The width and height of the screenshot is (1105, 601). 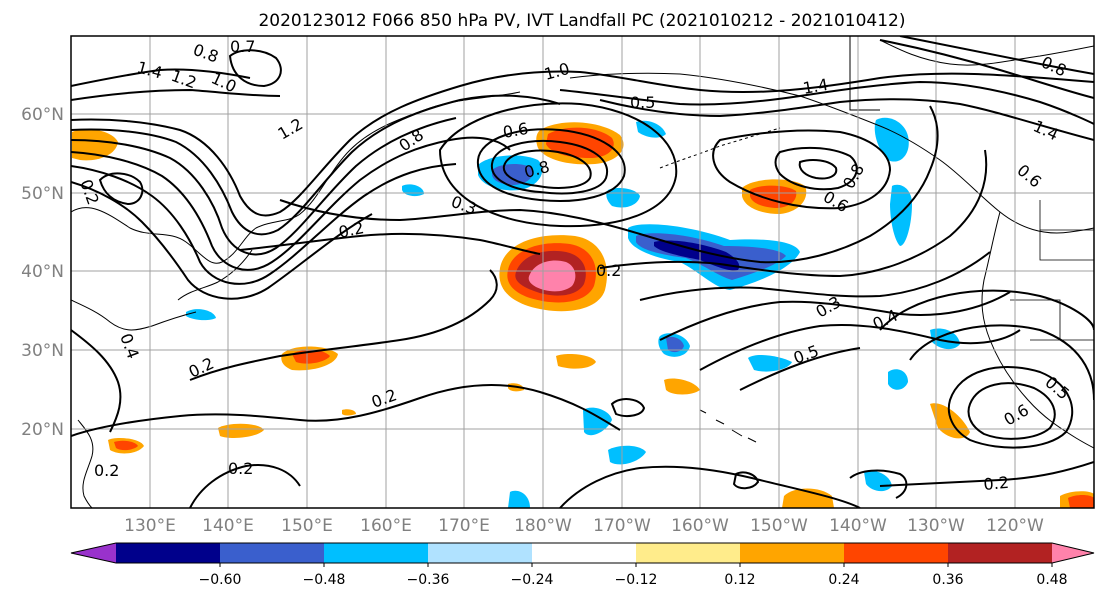 What do you see at coordinates (1052, 270) in the screenshot?
I see `country-borders` at bounding box center [1052, 270].